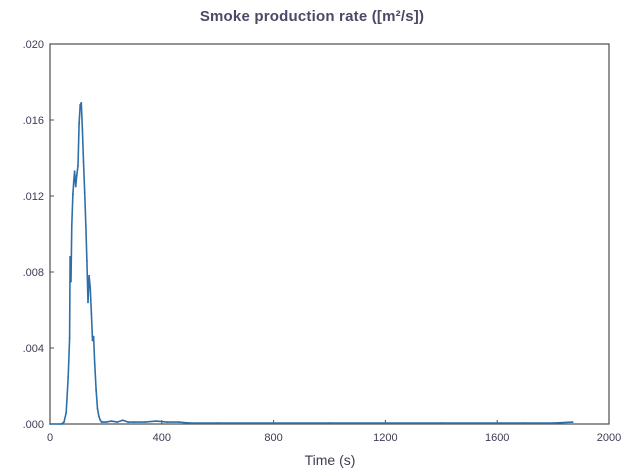 The image size is (624, 470). I want to click on y-tick-label: .012, so click(33, 197).